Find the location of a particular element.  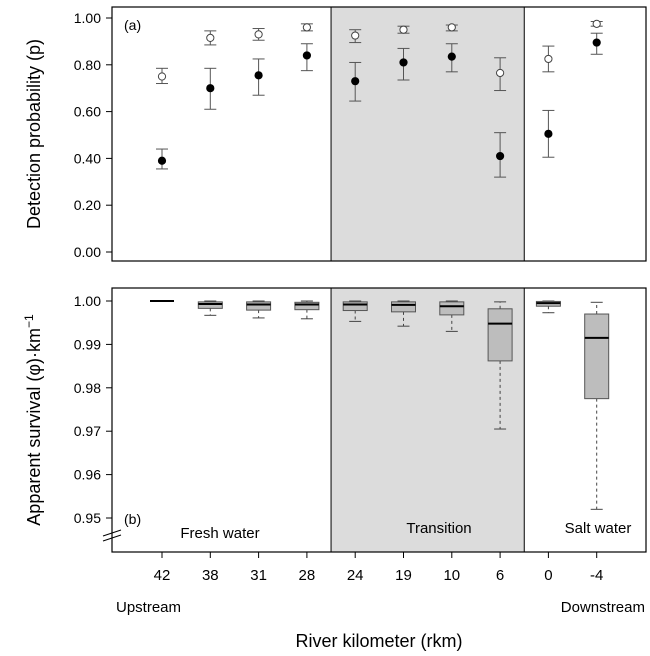

panel-a-y-tick-label: 0.40 is located at coordinates (87, 158).